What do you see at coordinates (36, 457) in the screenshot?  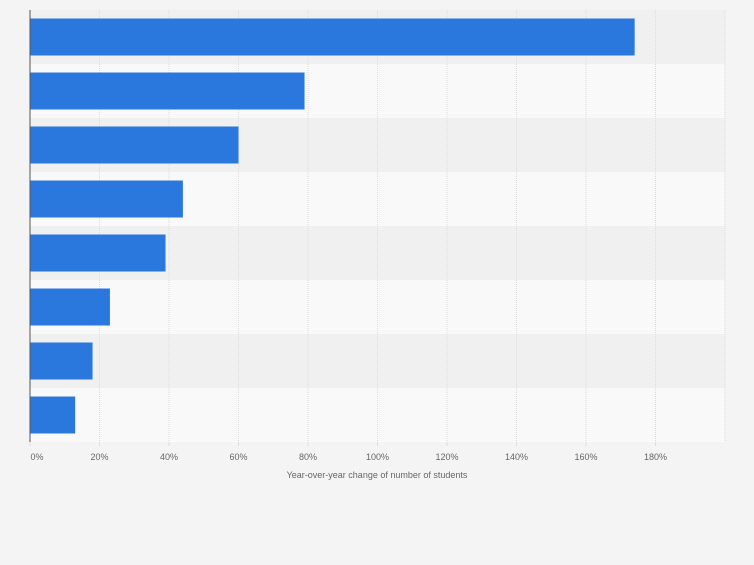 I see `x-tick-label: 0%` at bounding box center [36, 457].